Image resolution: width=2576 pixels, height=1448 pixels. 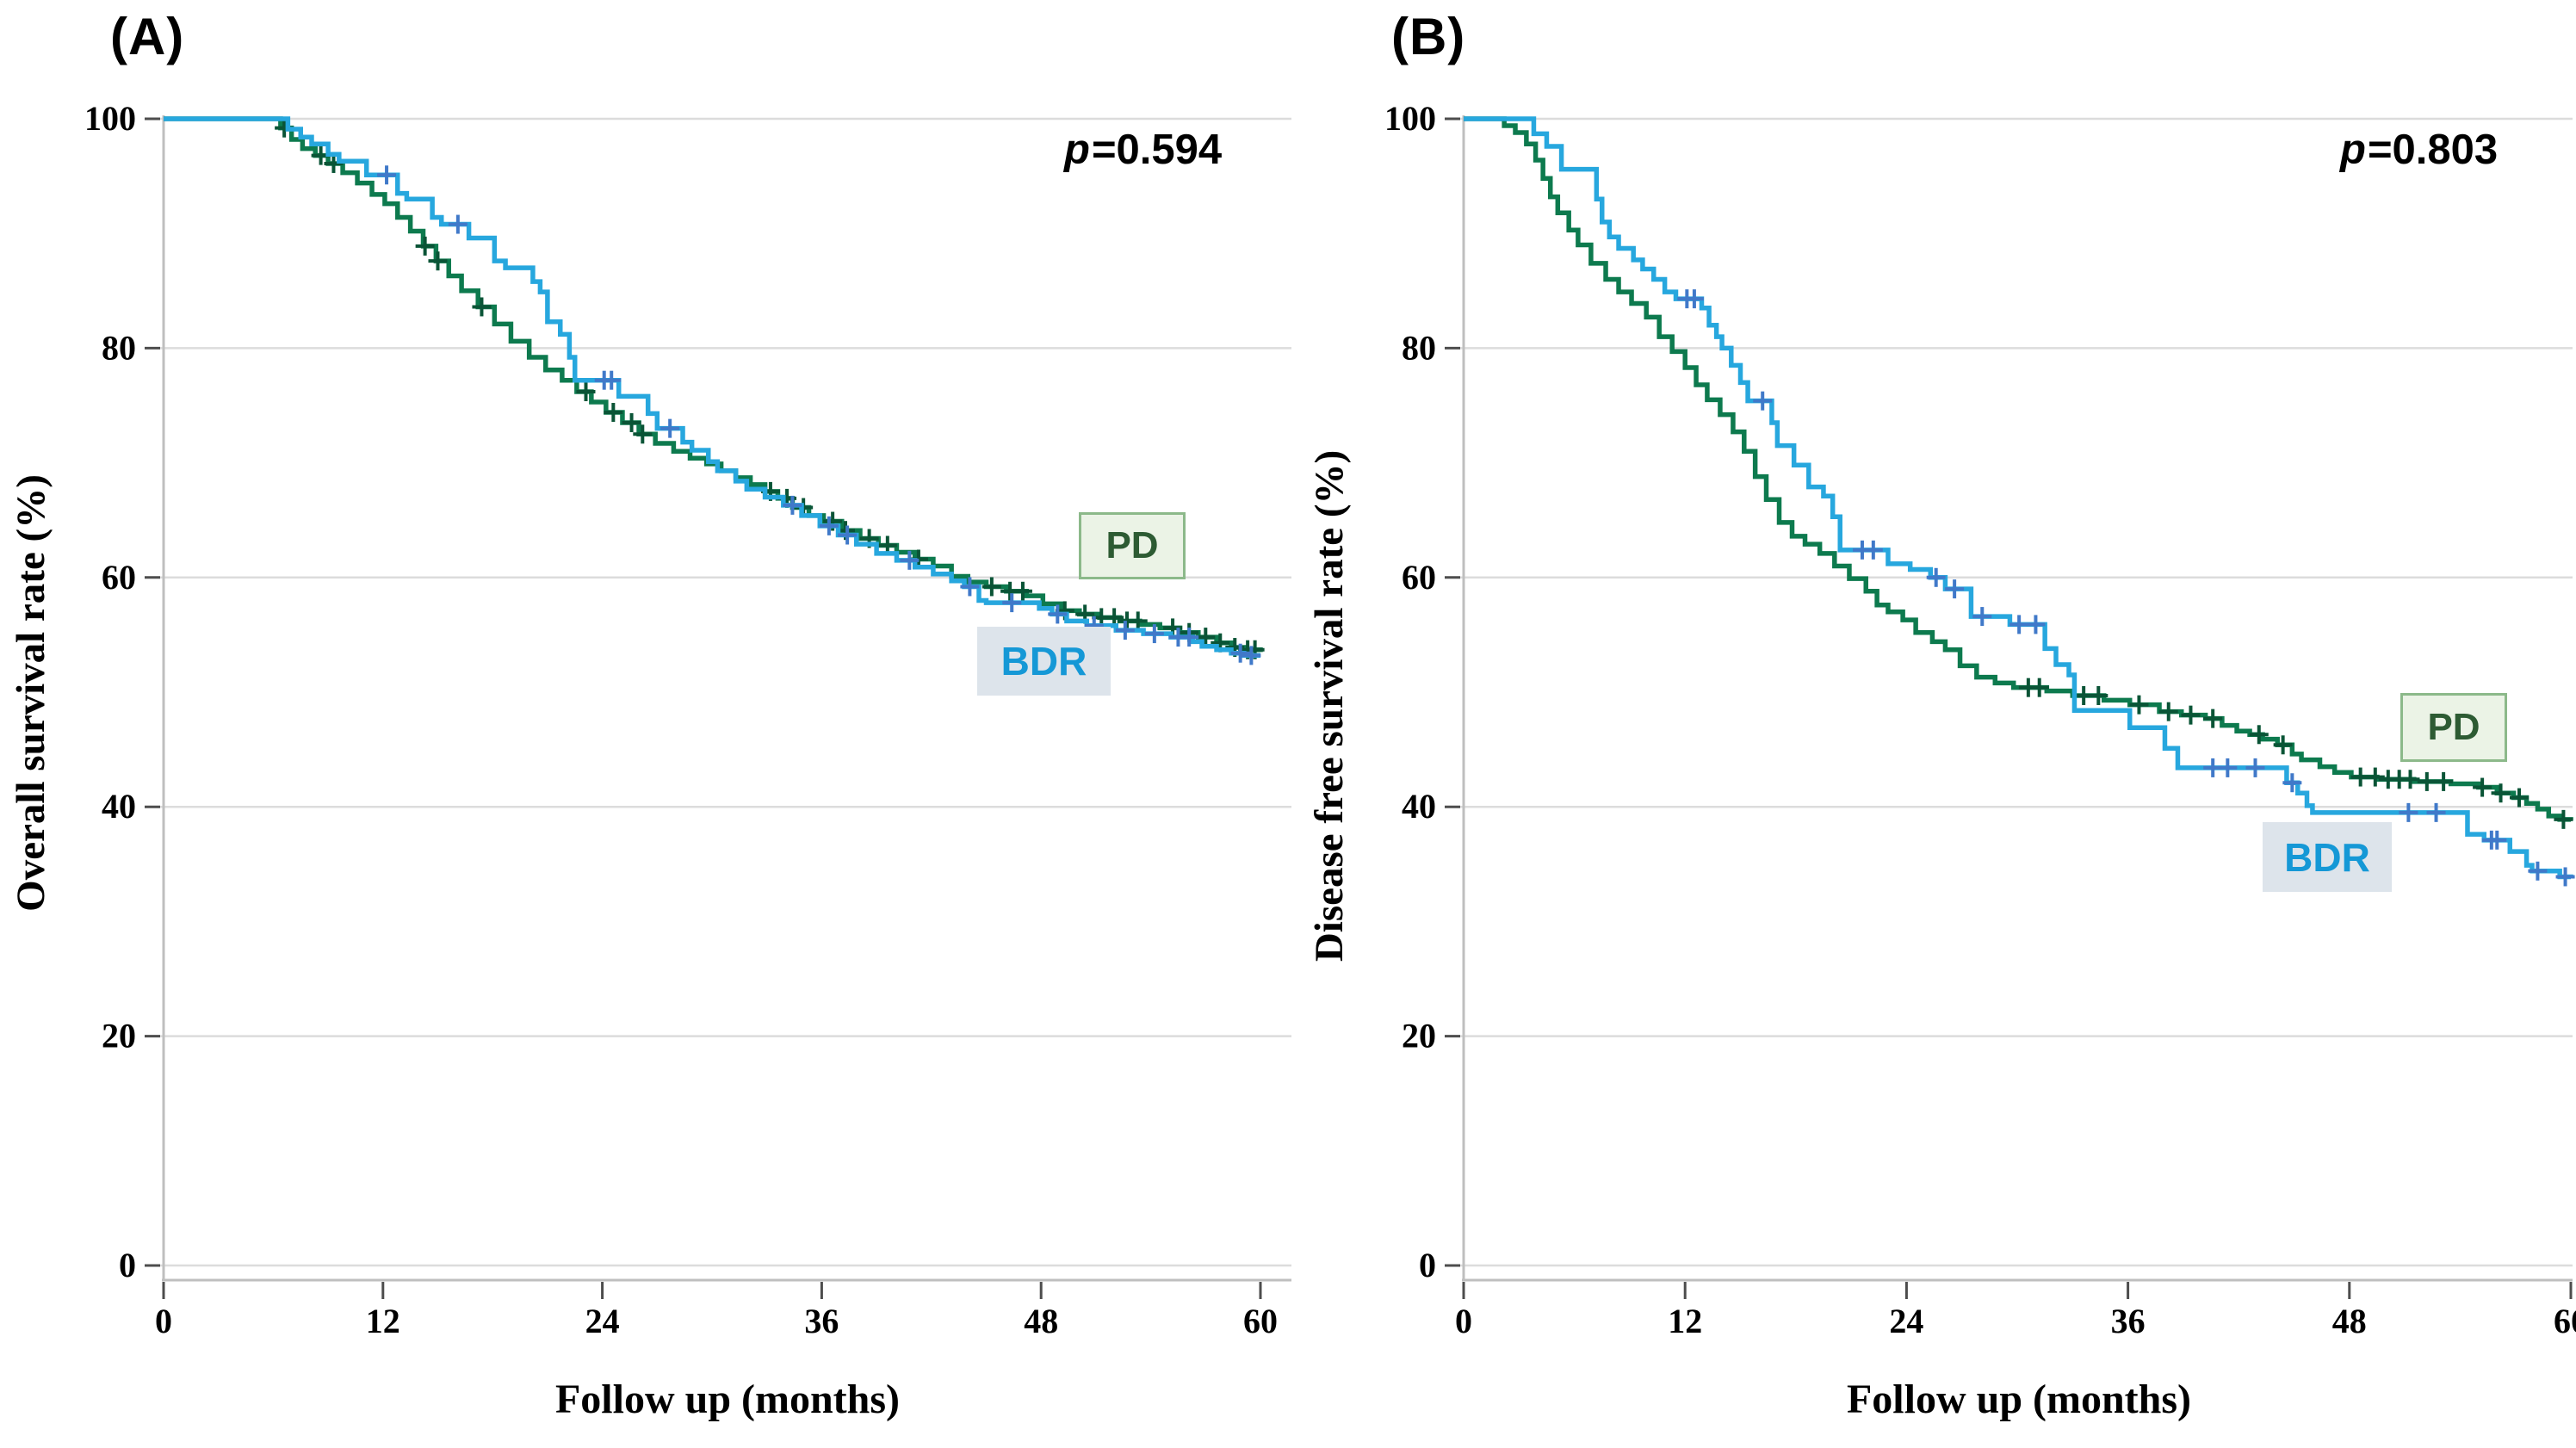 What do you see at coordinates (31, 693) in the screenshot?
I see `panel-a-y-axis-title: Overall survival rate (%)` at bounding box center [31, 693].